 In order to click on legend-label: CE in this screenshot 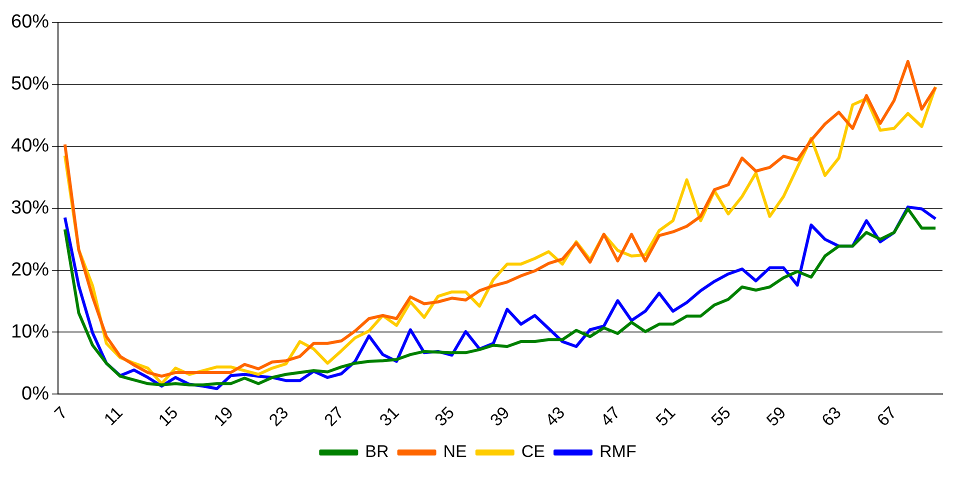, I will do `click(533, 452)`.